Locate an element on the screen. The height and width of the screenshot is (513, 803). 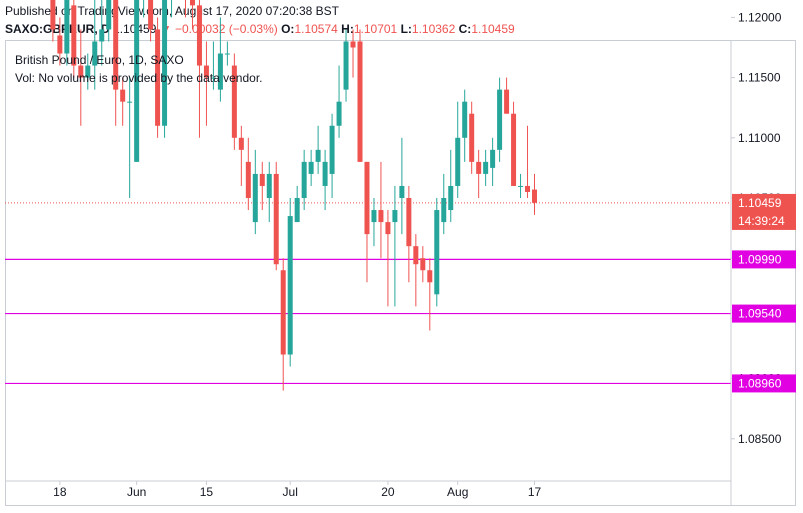
time-tick-label: Jul is located at coordinates (290, 492).